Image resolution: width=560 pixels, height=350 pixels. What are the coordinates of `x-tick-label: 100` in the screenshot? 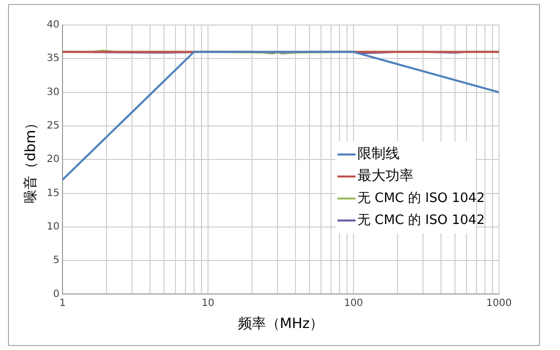 It's located at (354, 303).